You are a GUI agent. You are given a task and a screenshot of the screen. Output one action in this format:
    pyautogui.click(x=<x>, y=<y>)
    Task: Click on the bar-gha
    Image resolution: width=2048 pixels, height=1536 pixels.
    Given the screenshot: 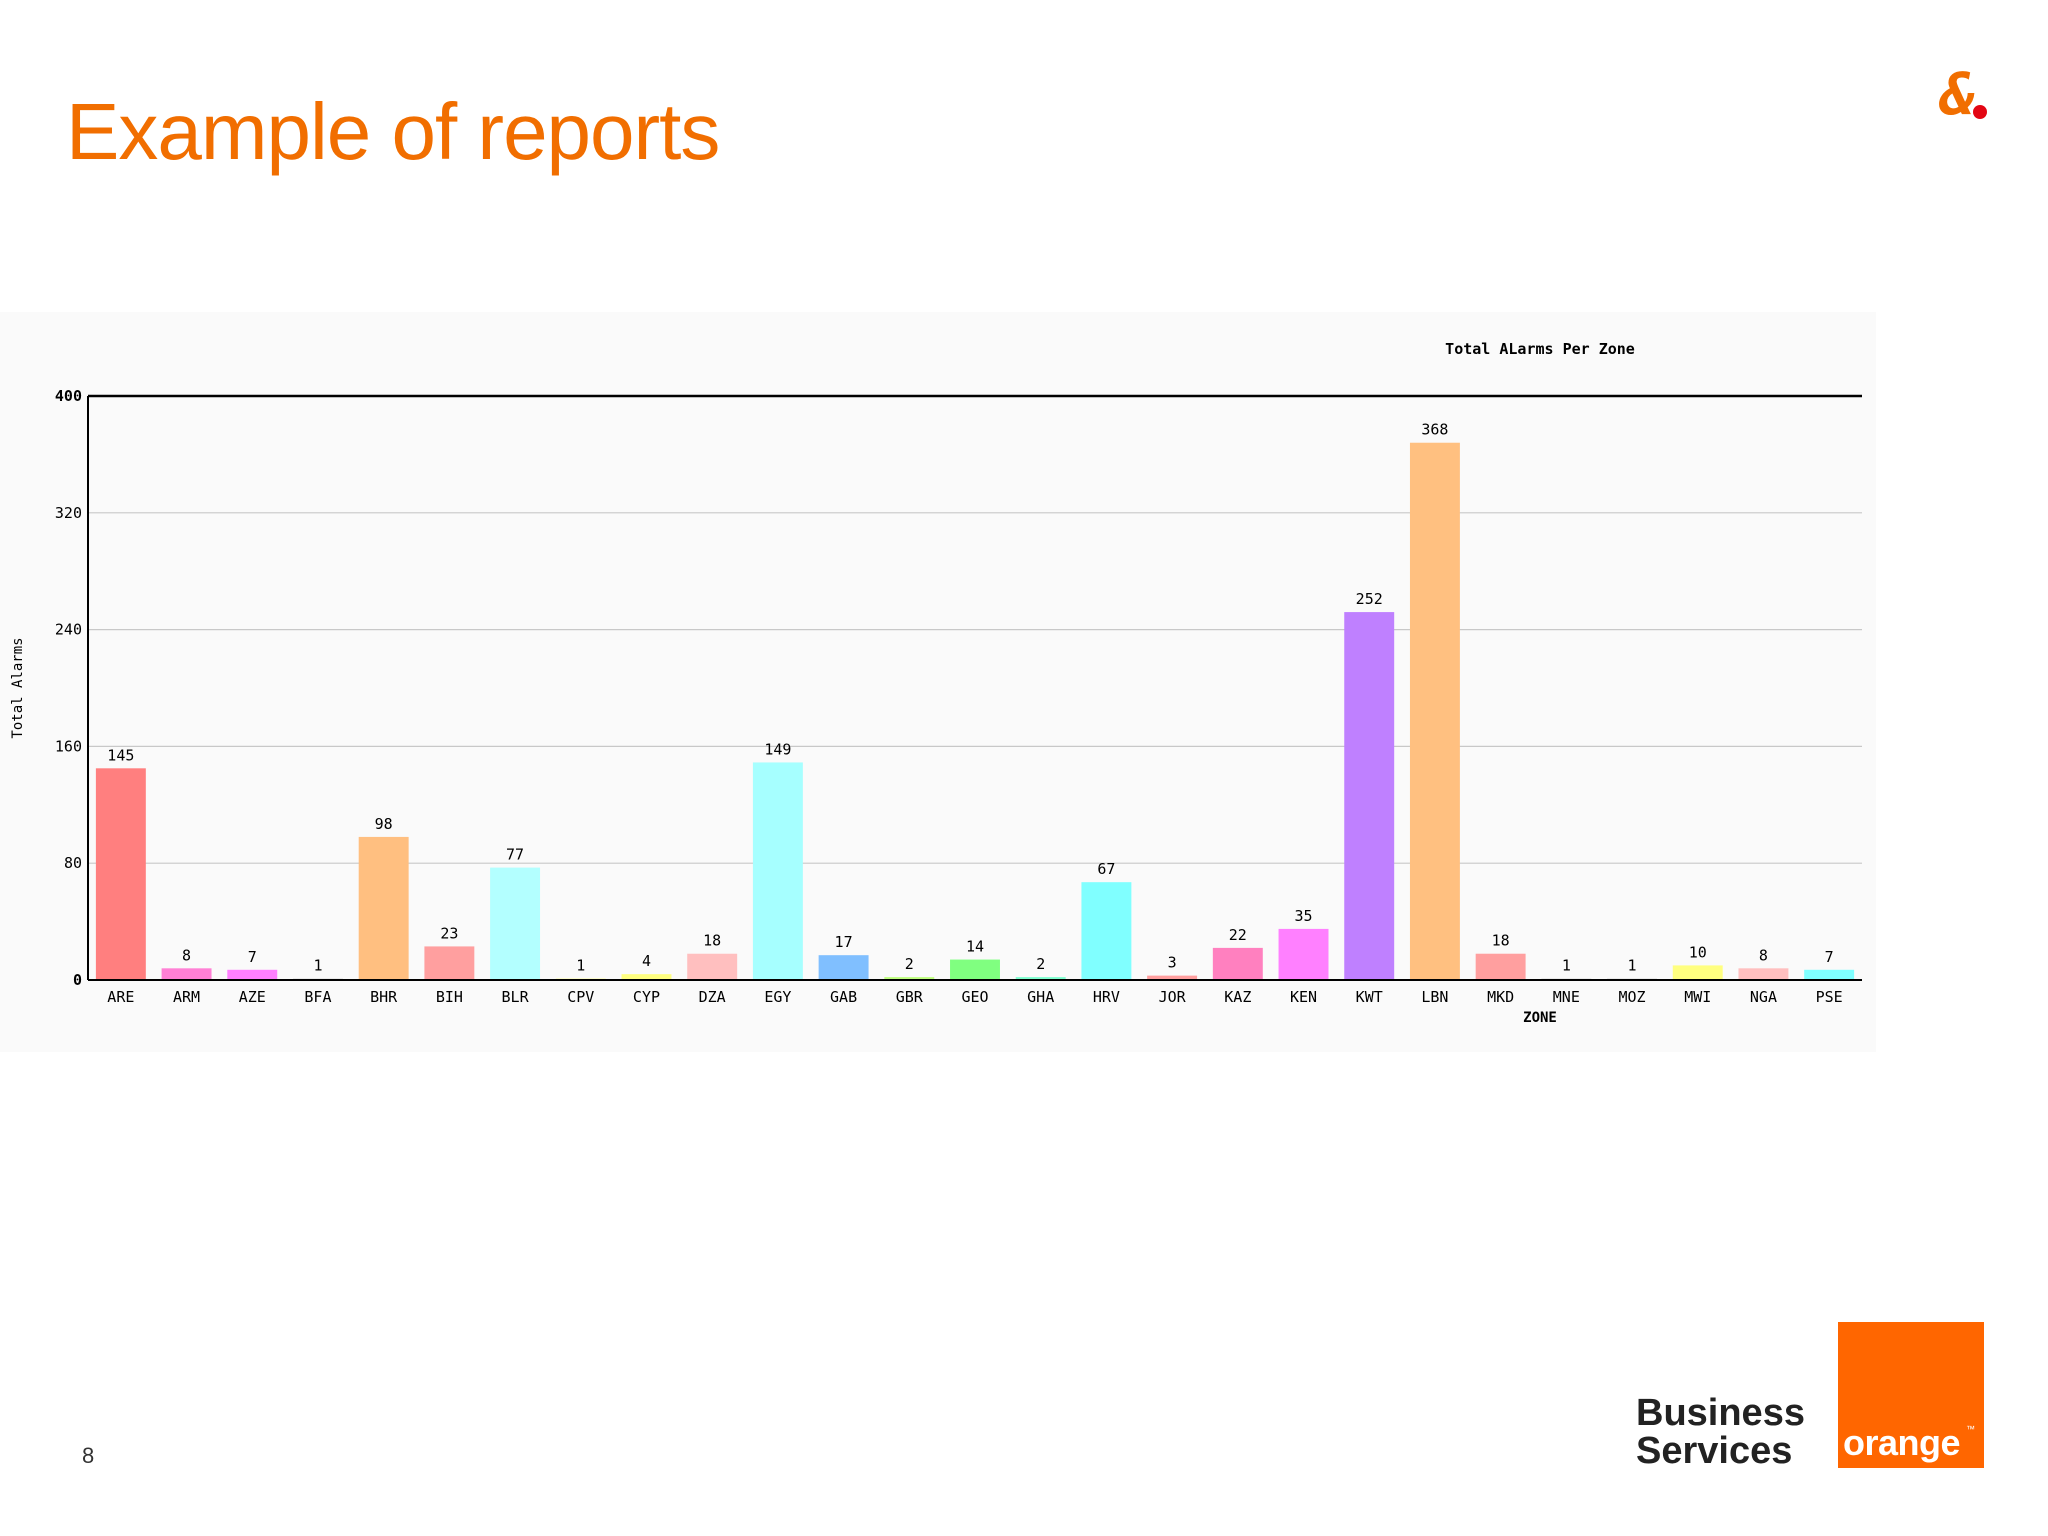 What is the action you would take?
    pyautogui.click(x=1040, y=978)
    